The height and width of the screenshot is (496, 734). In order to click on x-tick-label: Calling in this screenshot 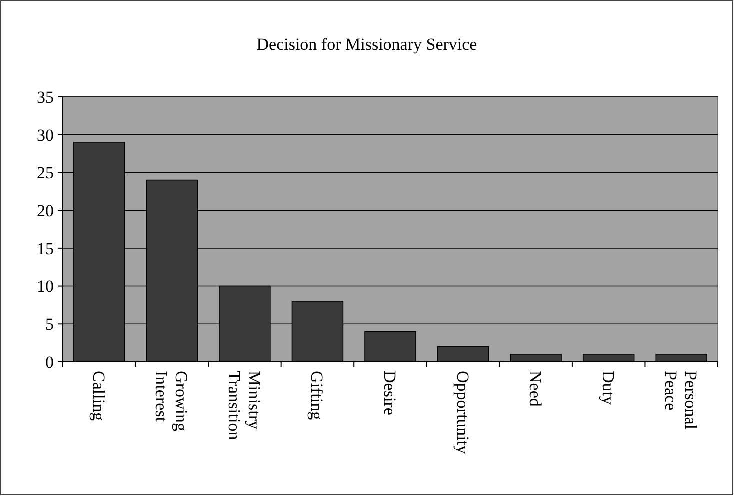, I will do `click(99, 396)`.